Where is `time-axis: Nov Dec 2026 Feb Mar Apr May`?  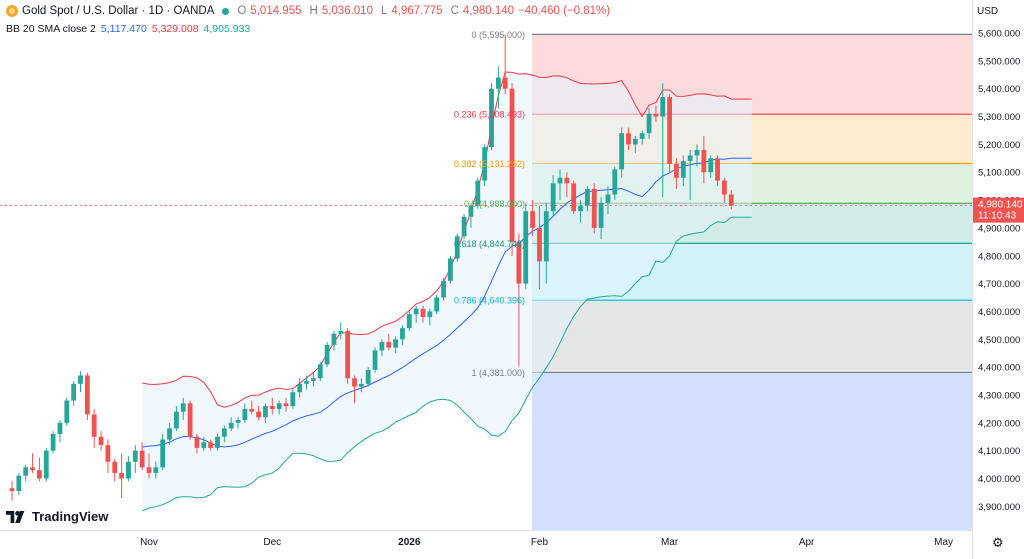 time-axis: Nov Dec 2026 Feb Mar Apr May is located at coordinates (546, 542).